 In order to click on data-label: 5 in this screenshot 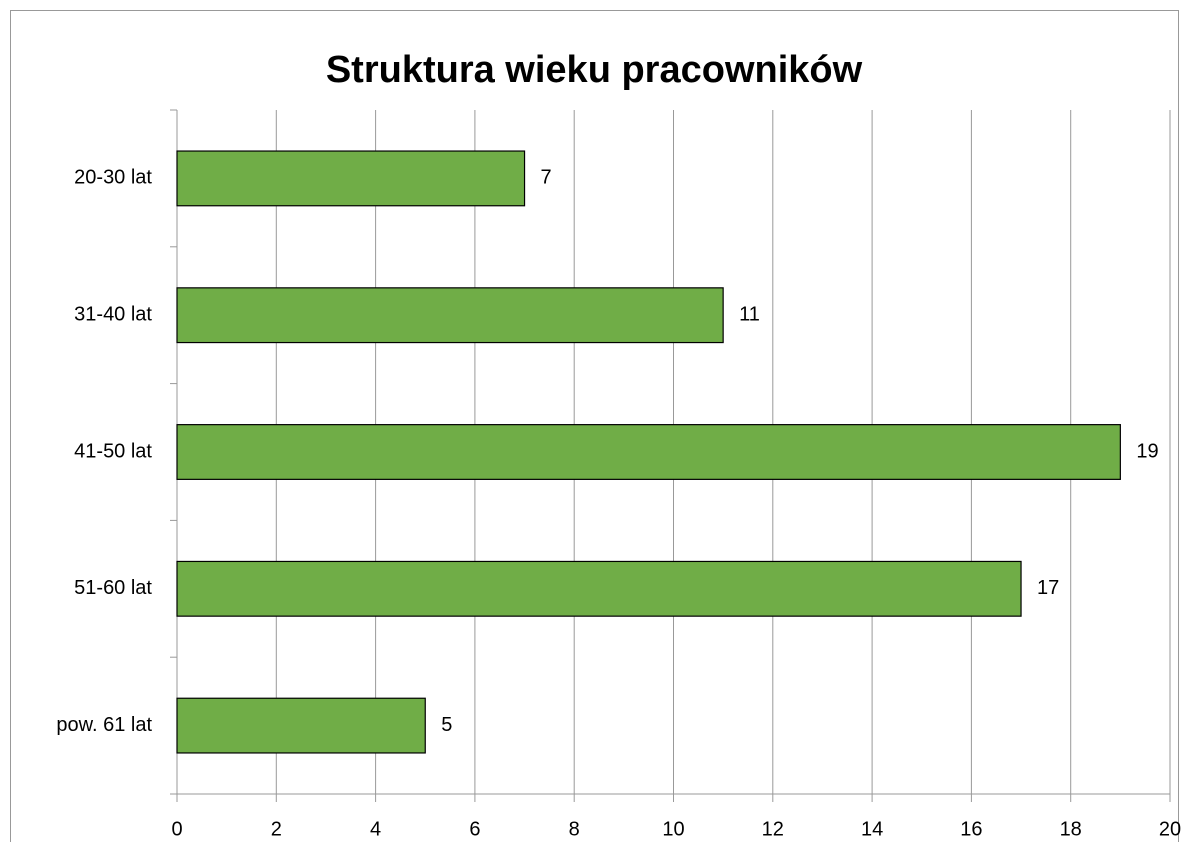, I will do `click(446, 725)`.